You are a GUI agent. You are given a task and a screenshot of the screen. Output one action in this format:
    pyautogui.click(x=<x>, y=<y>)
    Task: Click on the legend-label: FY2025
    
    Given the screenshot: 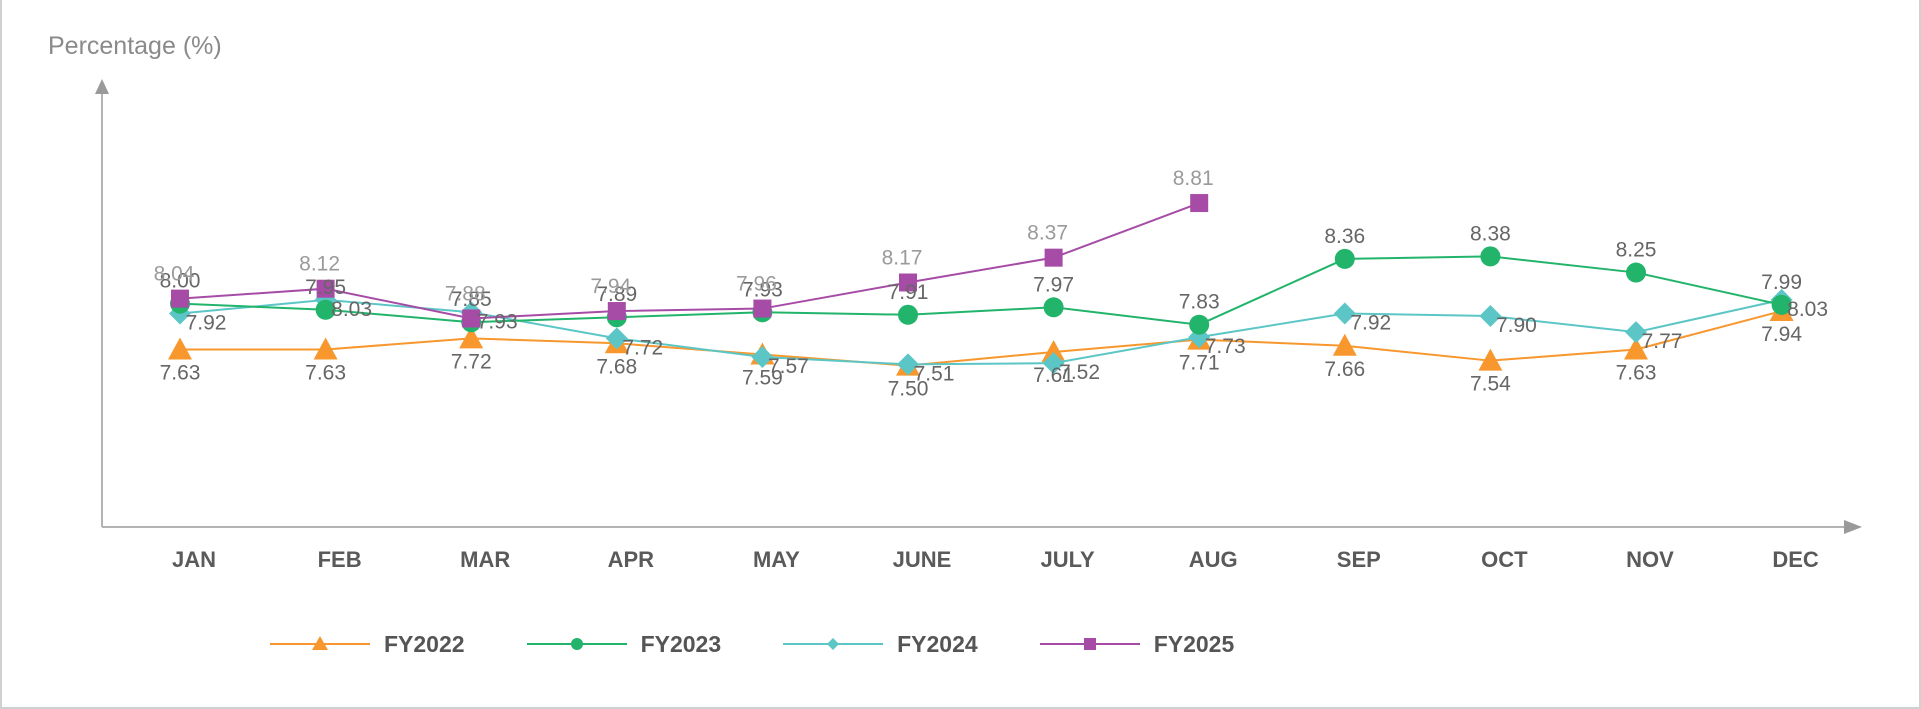 What is the action you would take?
    pyautogui.click(x=1194, y=643)
    